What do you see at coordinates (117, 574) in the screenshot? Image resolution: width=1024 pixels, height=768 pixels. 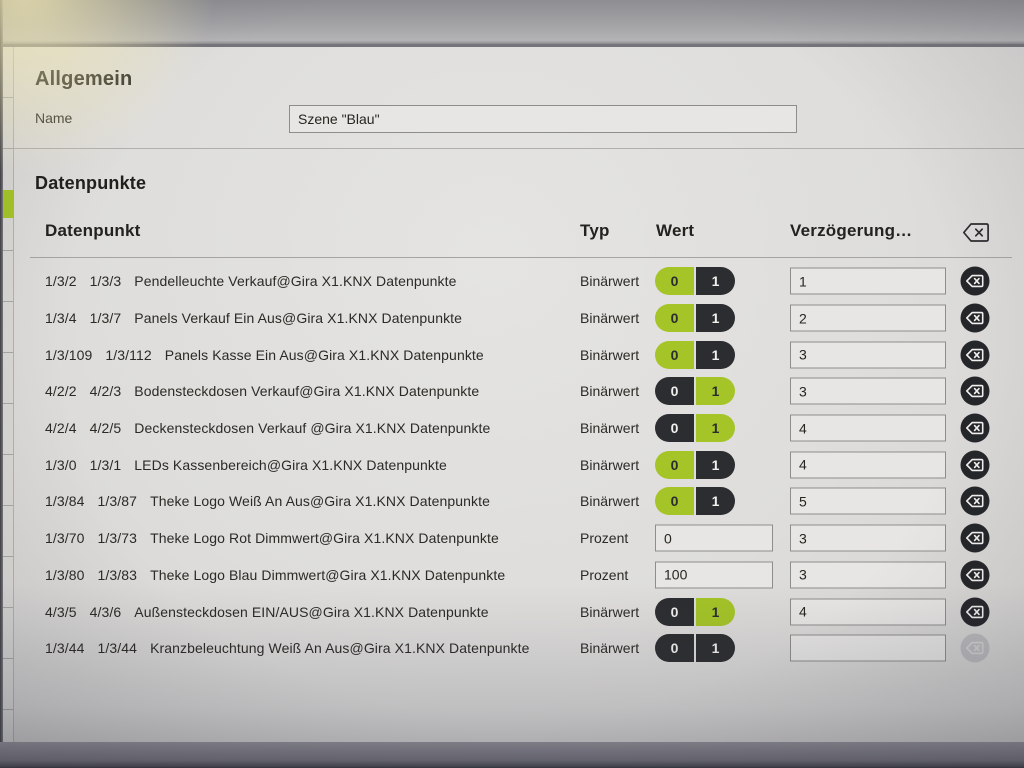 I see `datapoint-address-status: 1/3/83` at bounding box center [117, 574].